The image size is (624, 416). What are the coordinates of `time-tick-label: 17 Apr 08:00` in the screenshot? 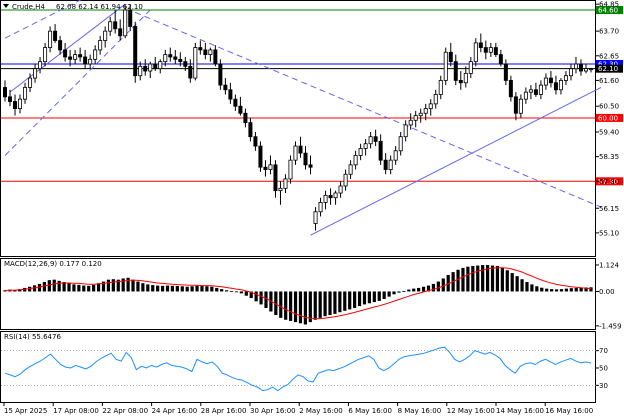 It's located at (76, 411).